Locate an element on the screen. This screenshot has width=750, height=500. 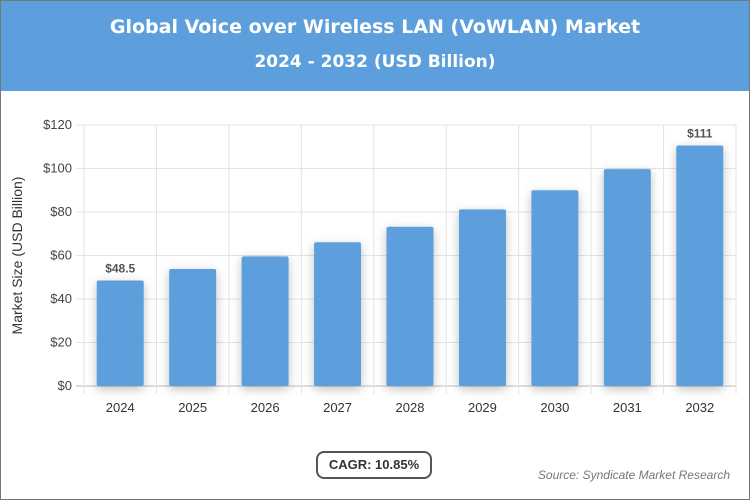
bar-2024 is located at coordinates (120, 333).